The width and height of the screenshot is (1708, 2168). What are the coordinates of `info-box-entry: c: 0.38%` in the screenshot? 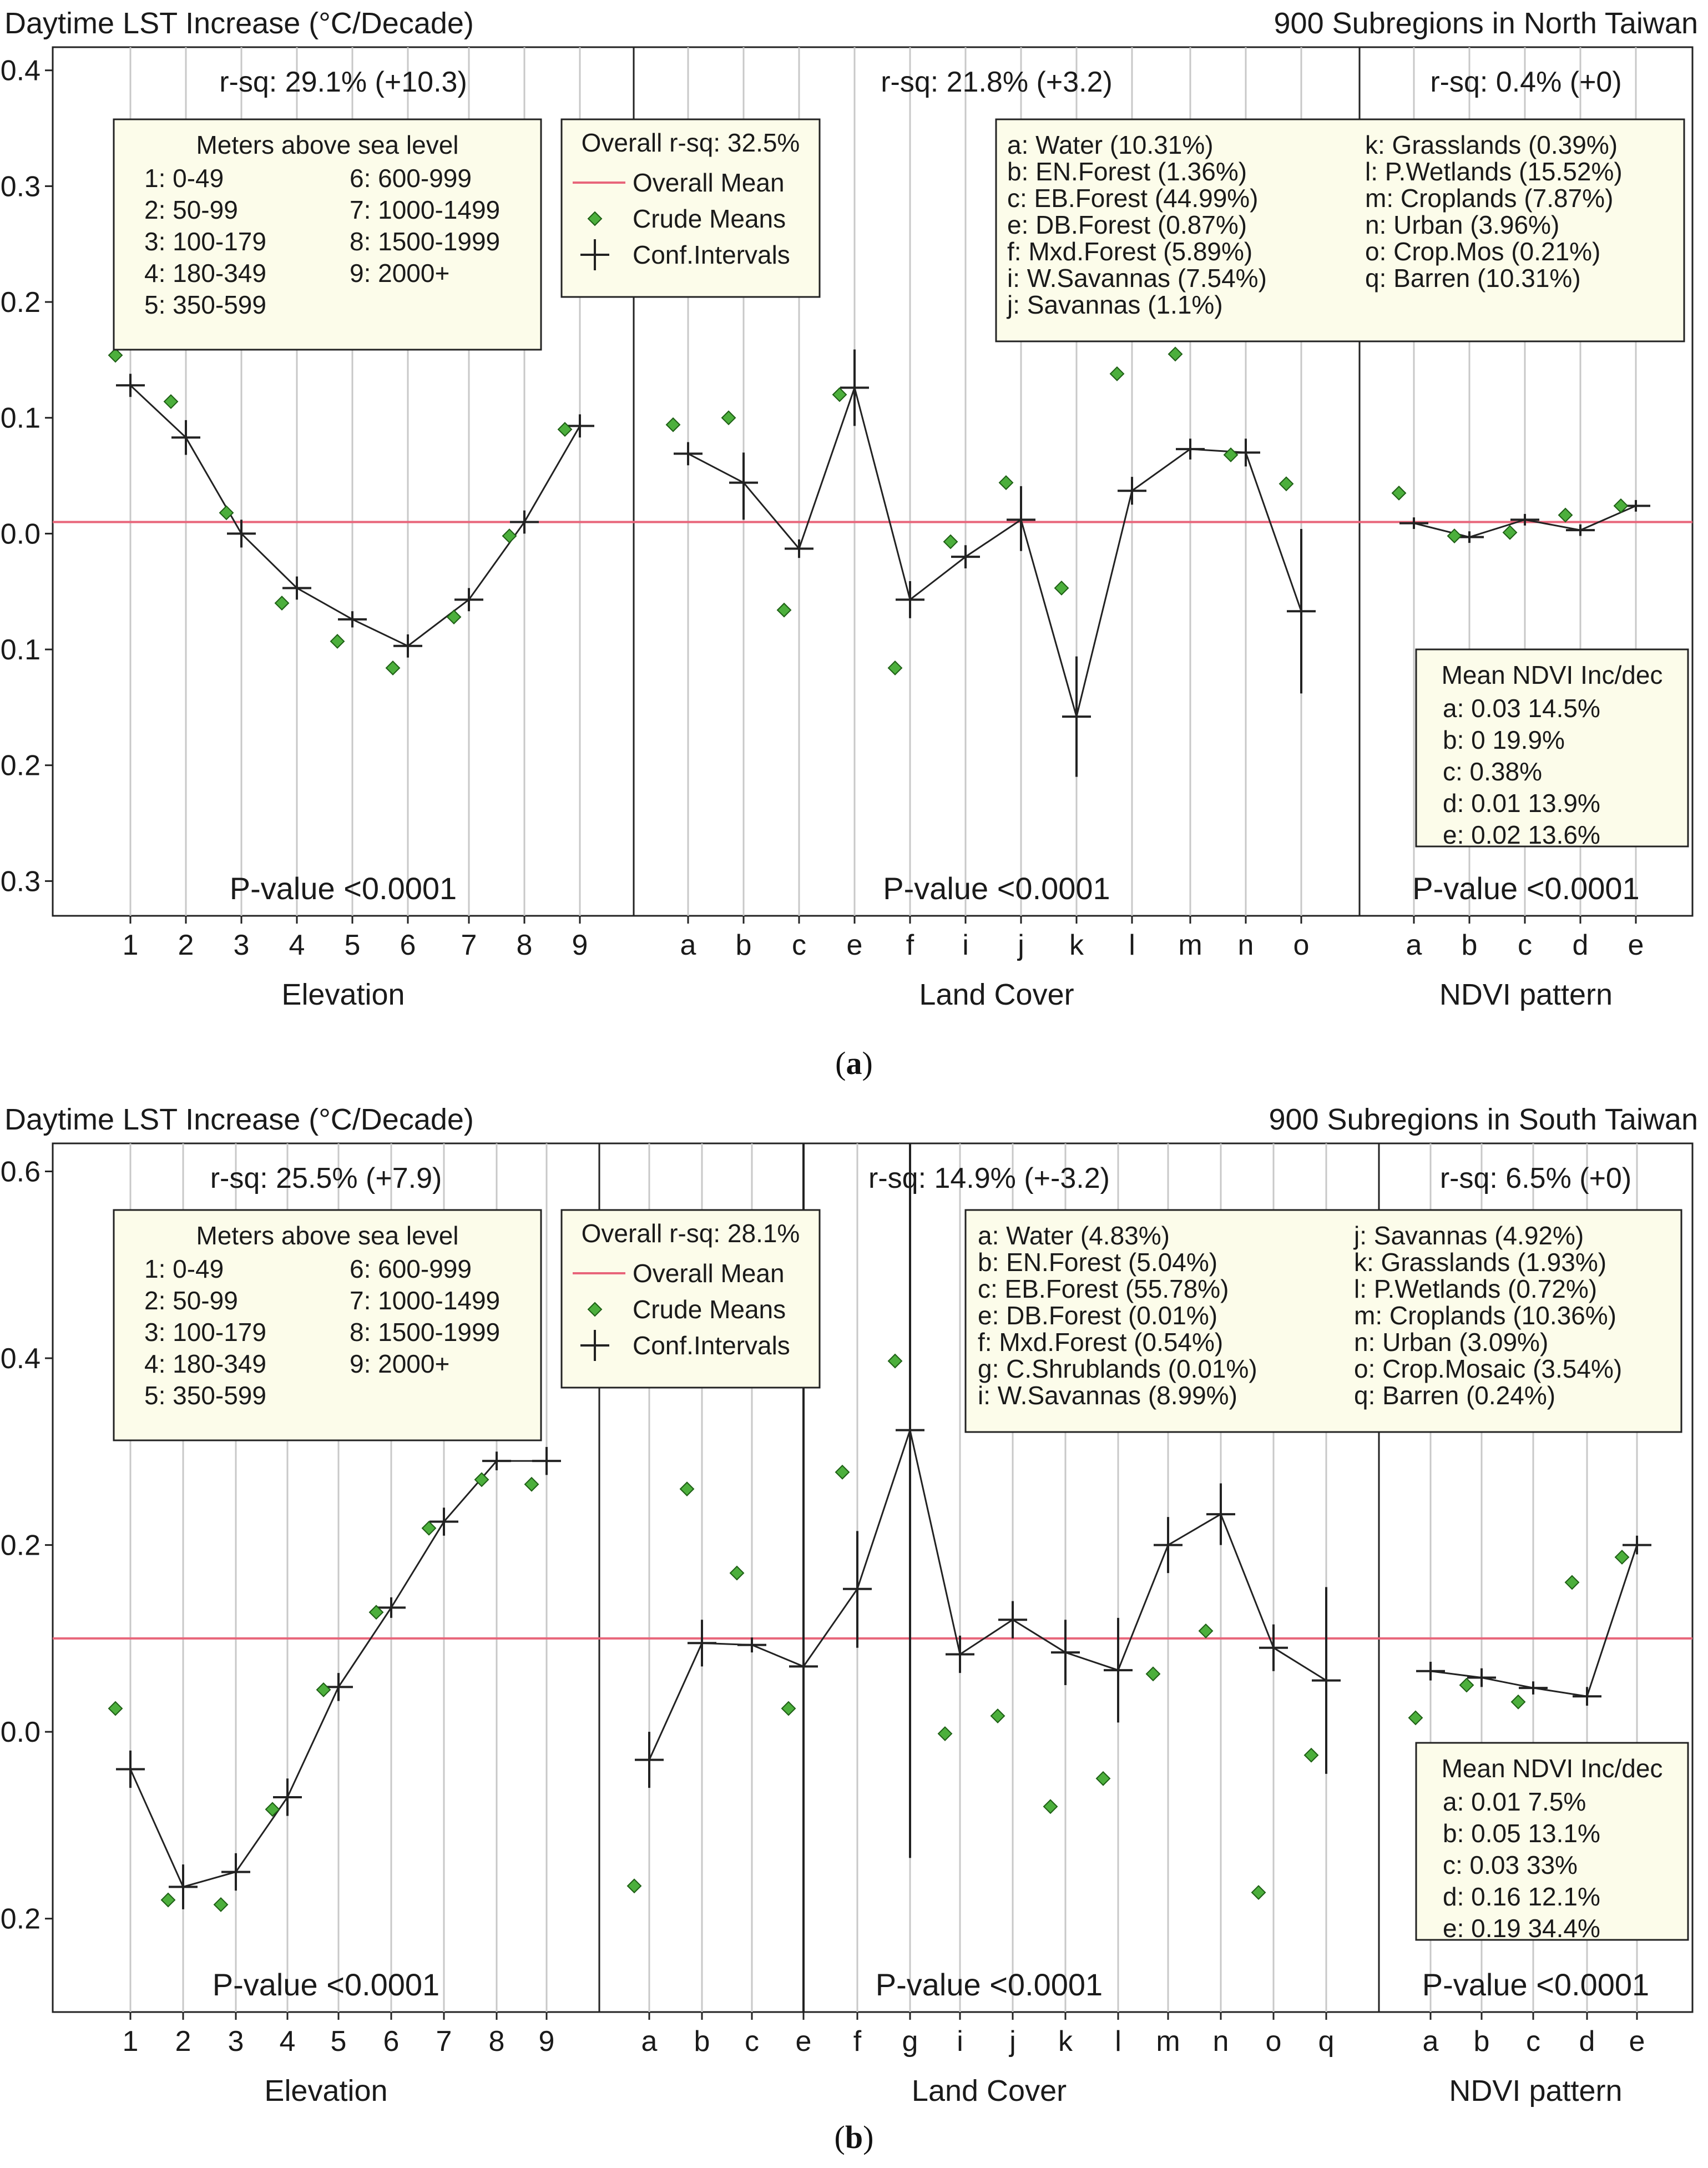 It's located at (1492, 772).